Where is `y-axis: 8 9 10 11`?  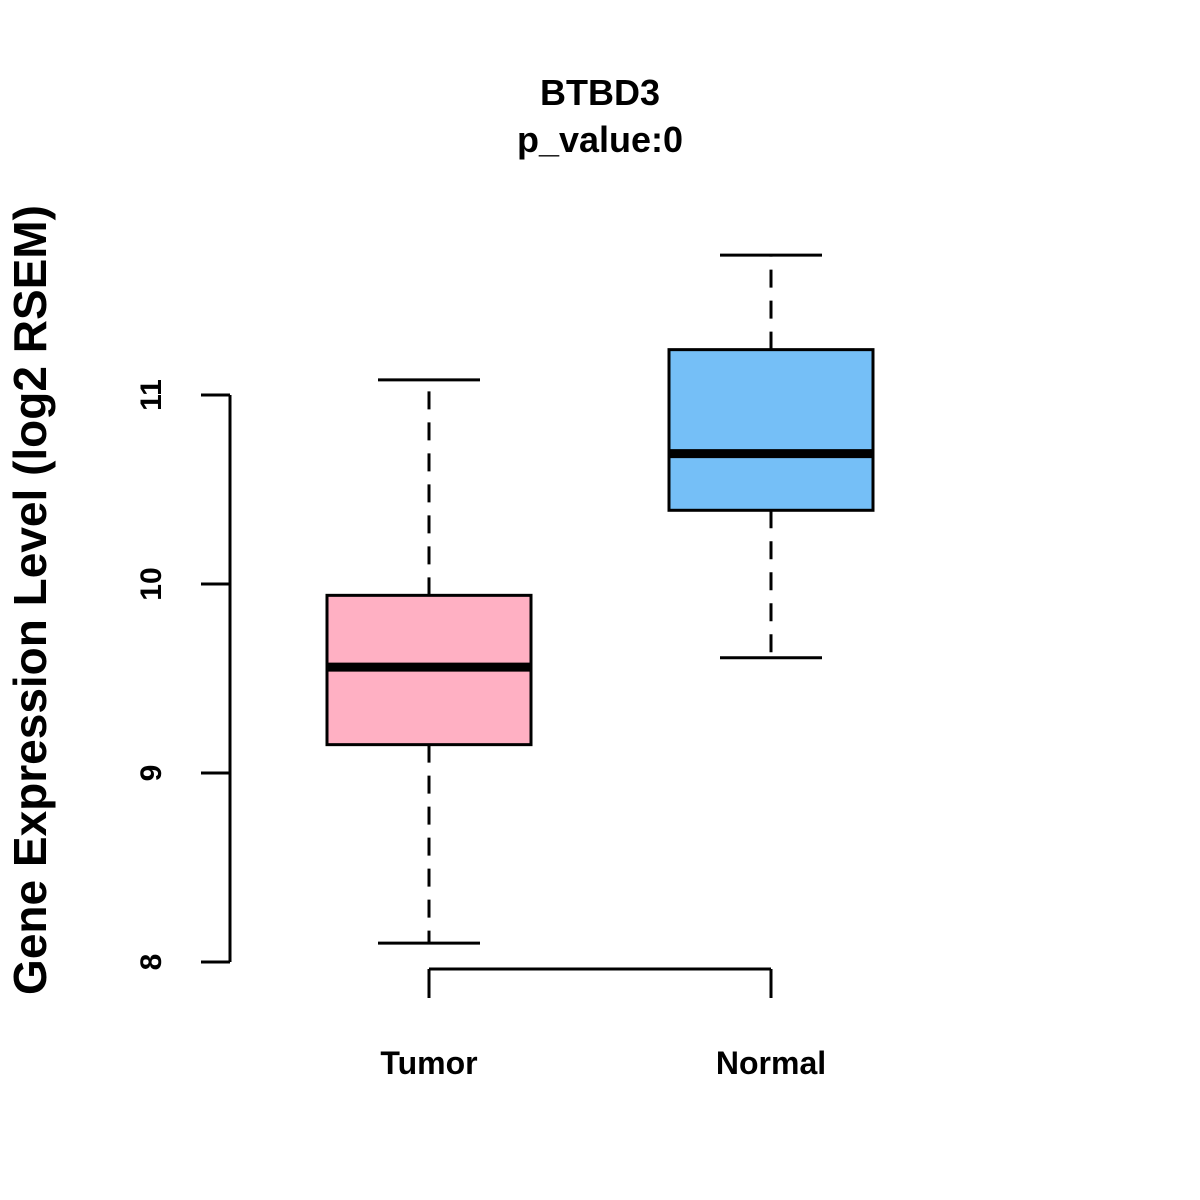
y-axis: 8 9 10 11 is located at coordinates (183, 675).